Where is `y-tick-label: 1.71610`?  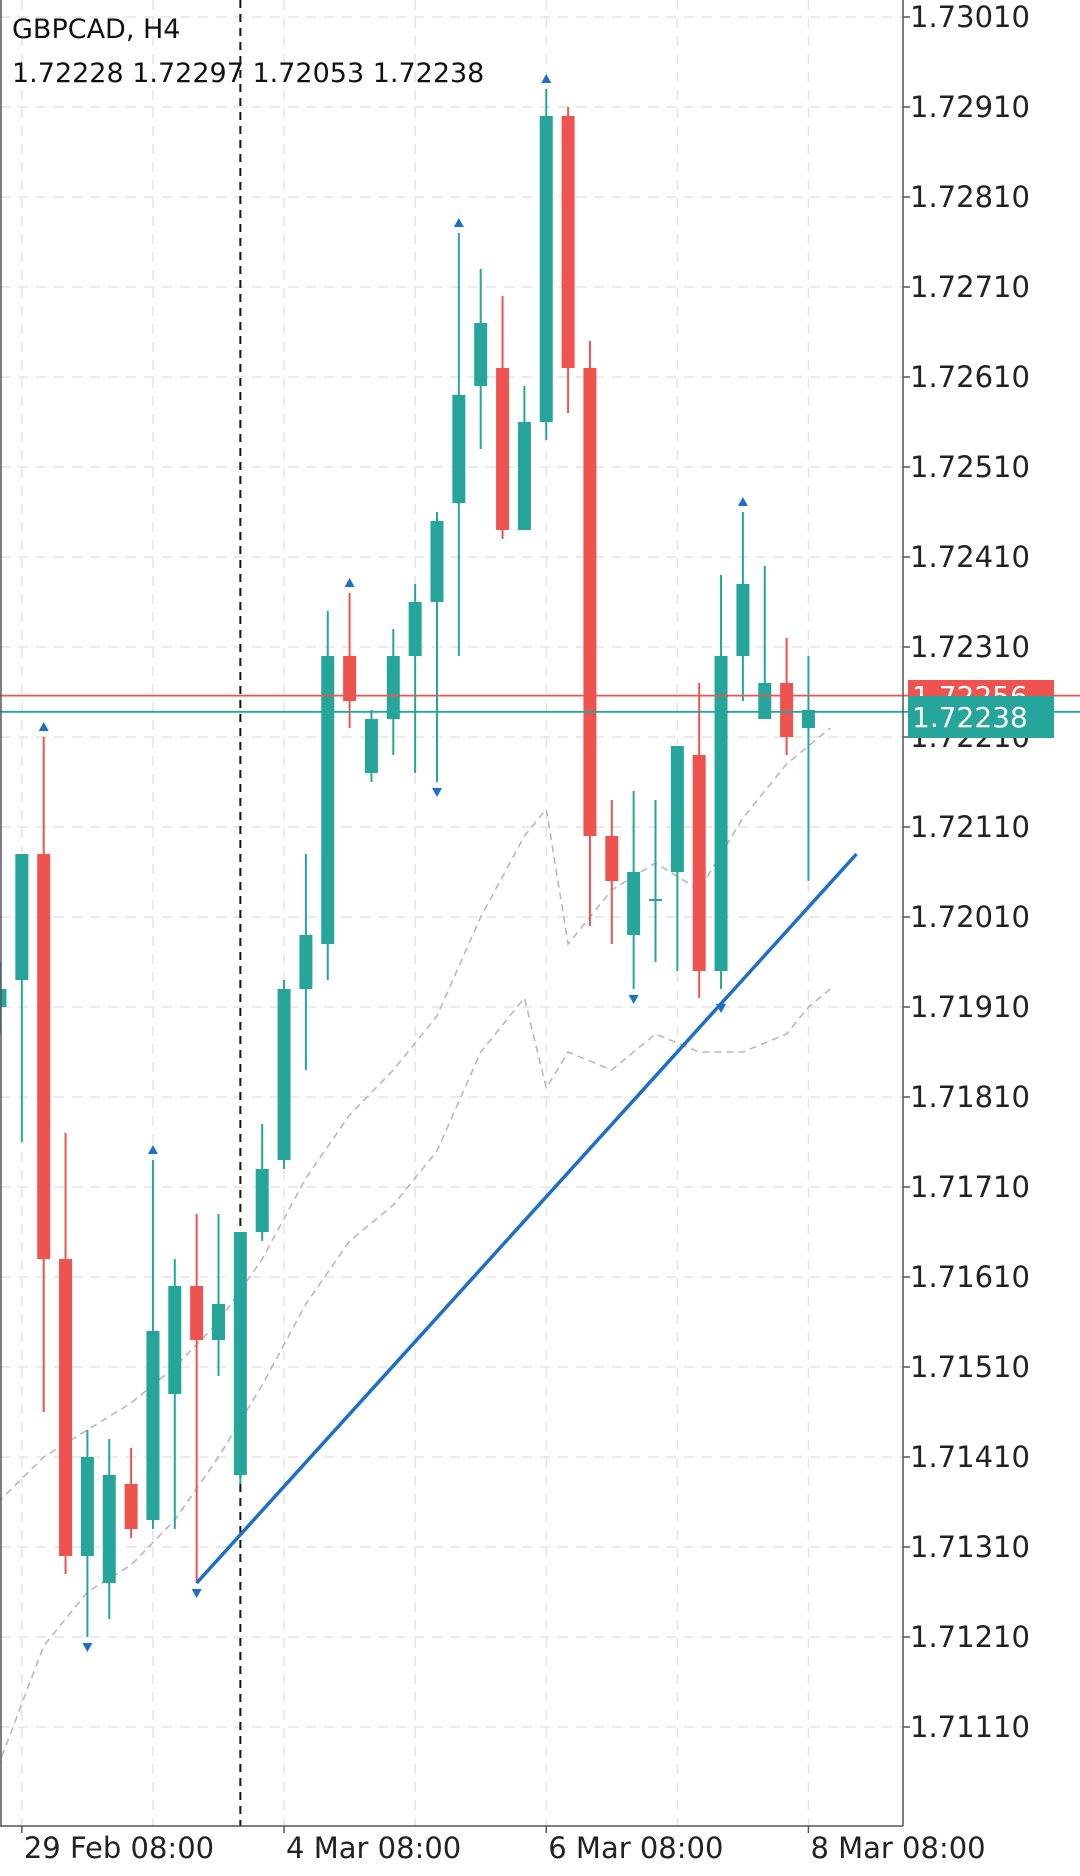
y-tick-label: 1.71610 is located at coordinates (970, 1277).